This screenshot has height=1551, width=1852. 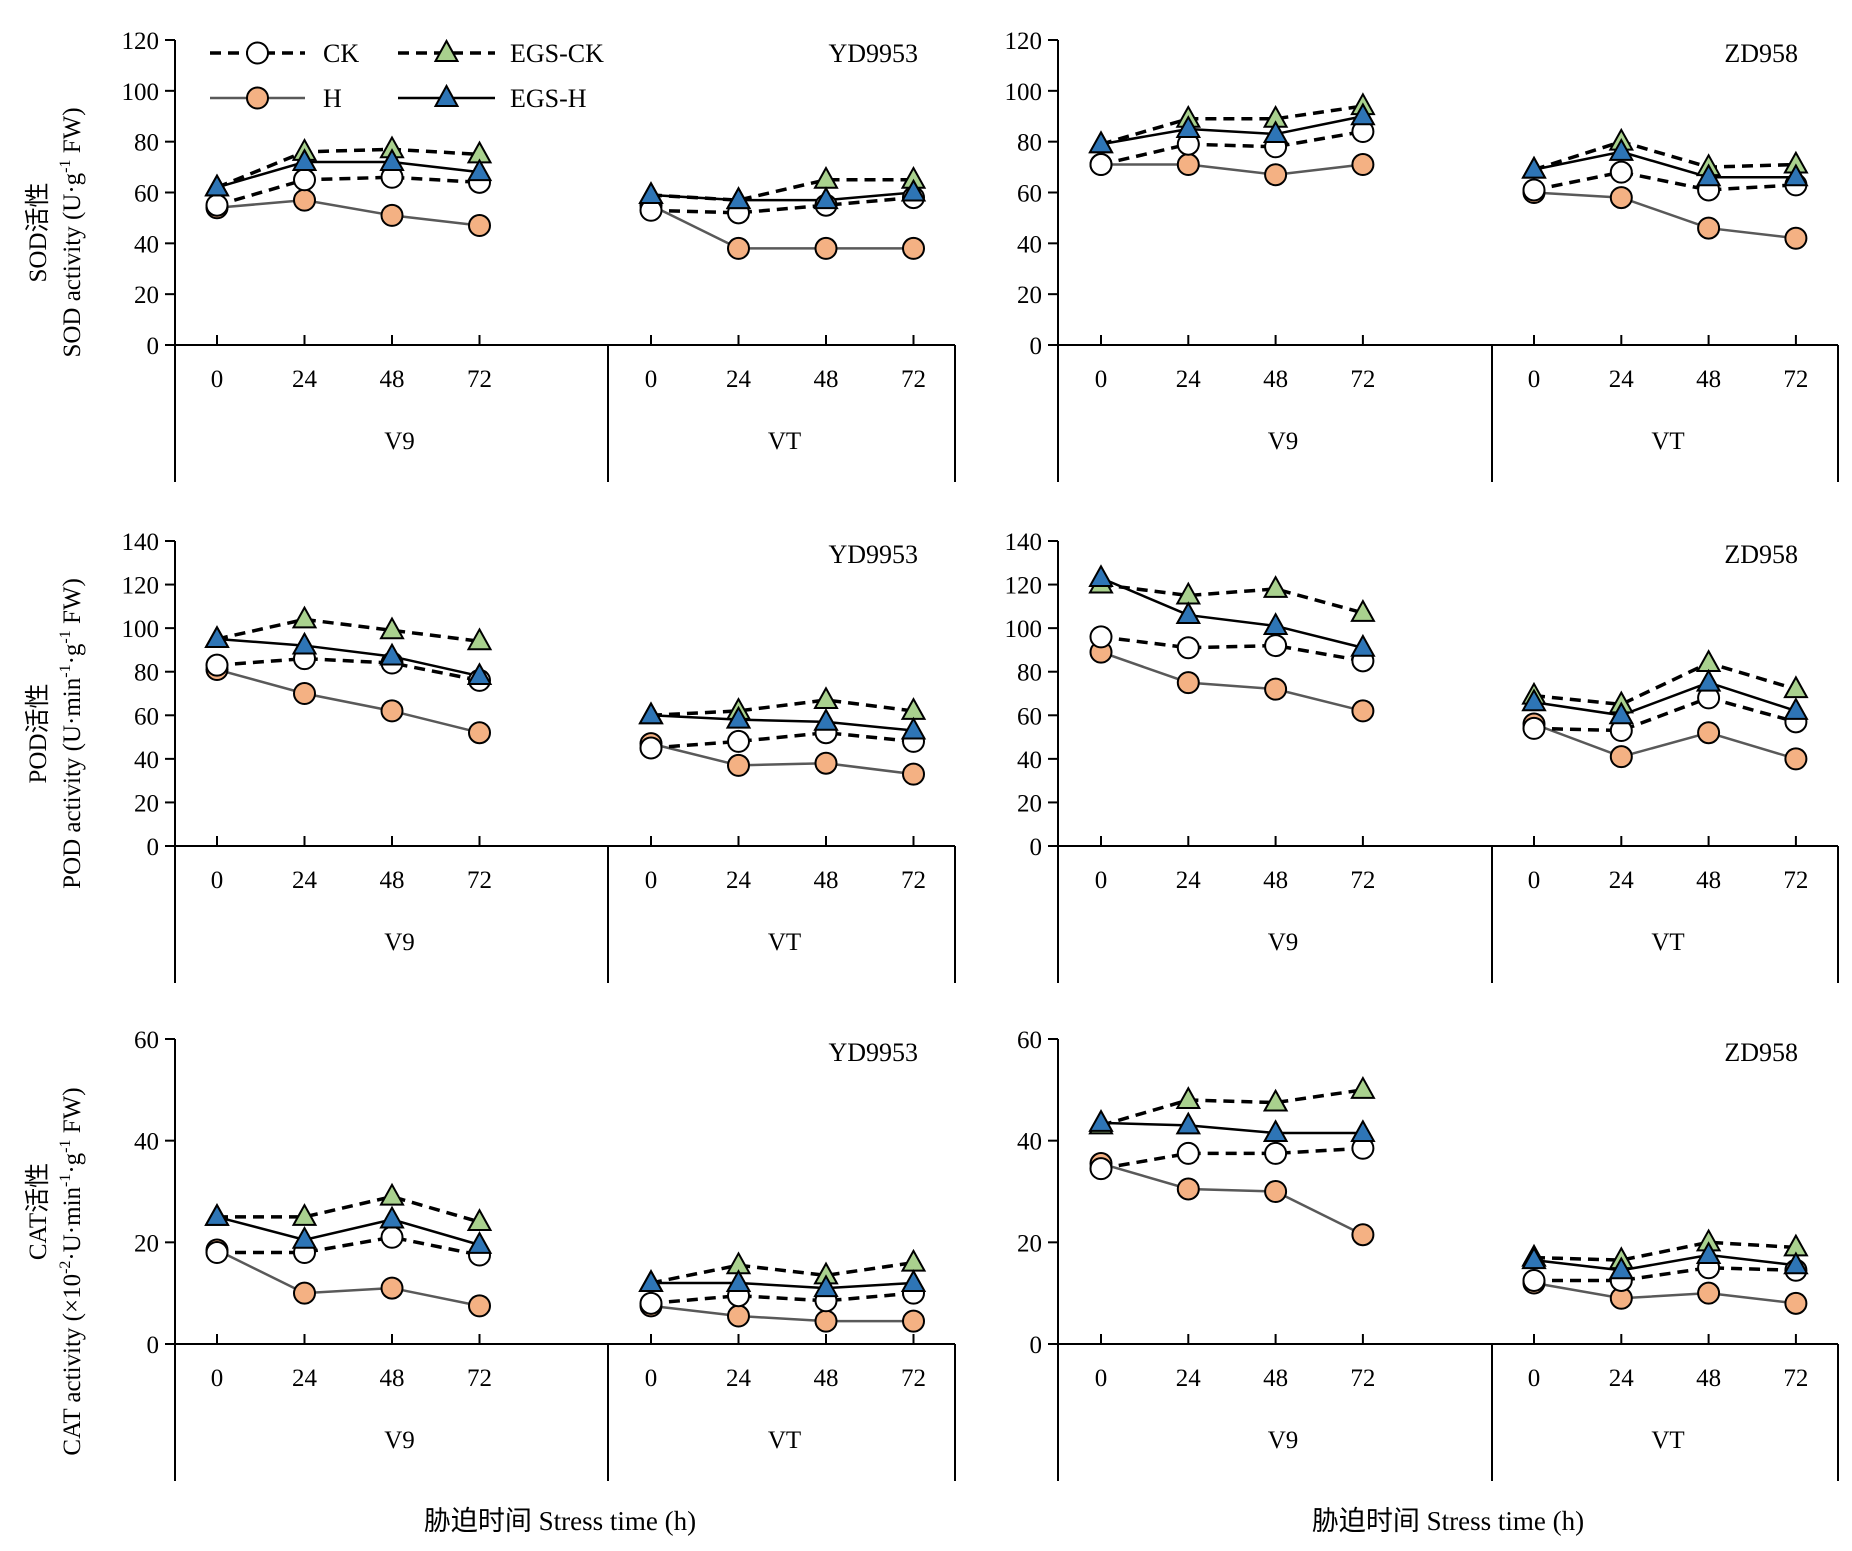 I want to click on series-line-egs-ck-vt, so click(x=1665, y=1251).